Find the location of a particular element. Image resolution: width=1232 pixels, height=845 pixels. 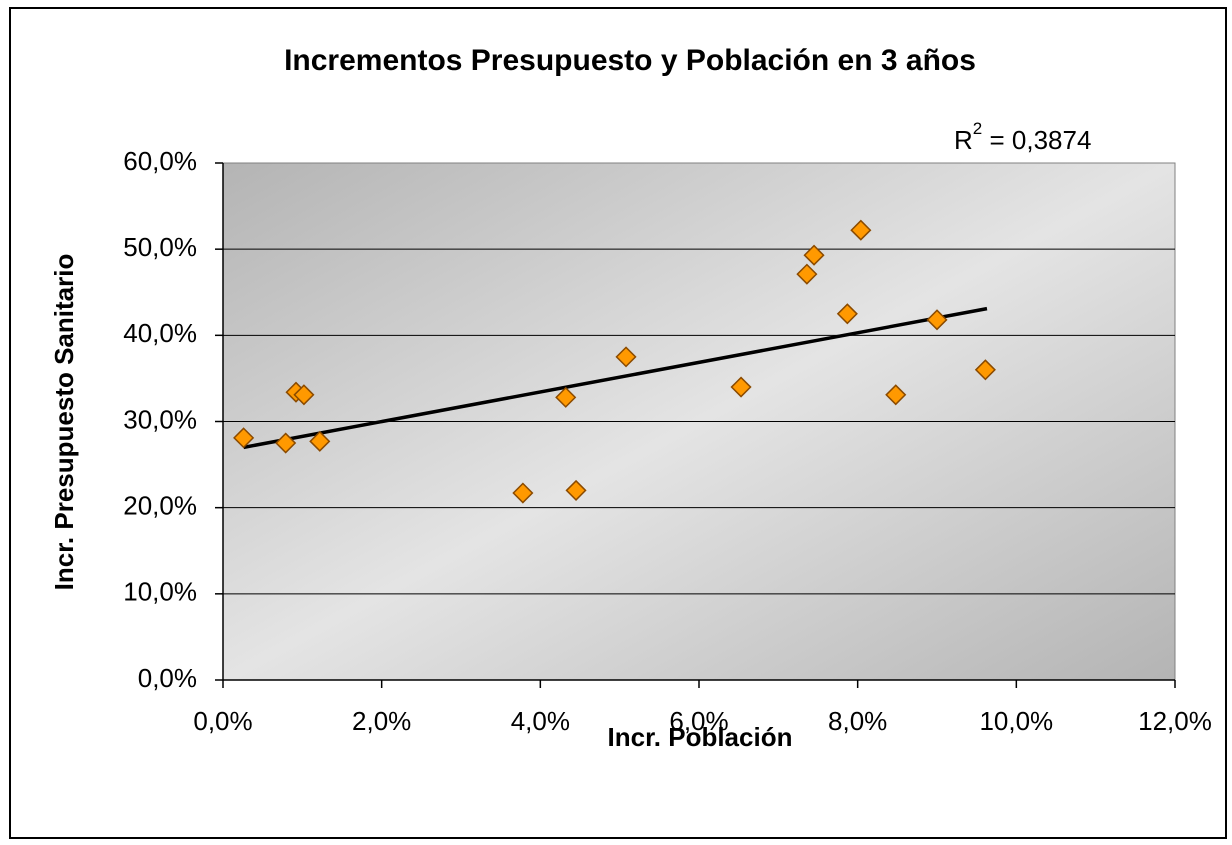

x-tick-label: 6,0% is located at coordinates (698, 721).